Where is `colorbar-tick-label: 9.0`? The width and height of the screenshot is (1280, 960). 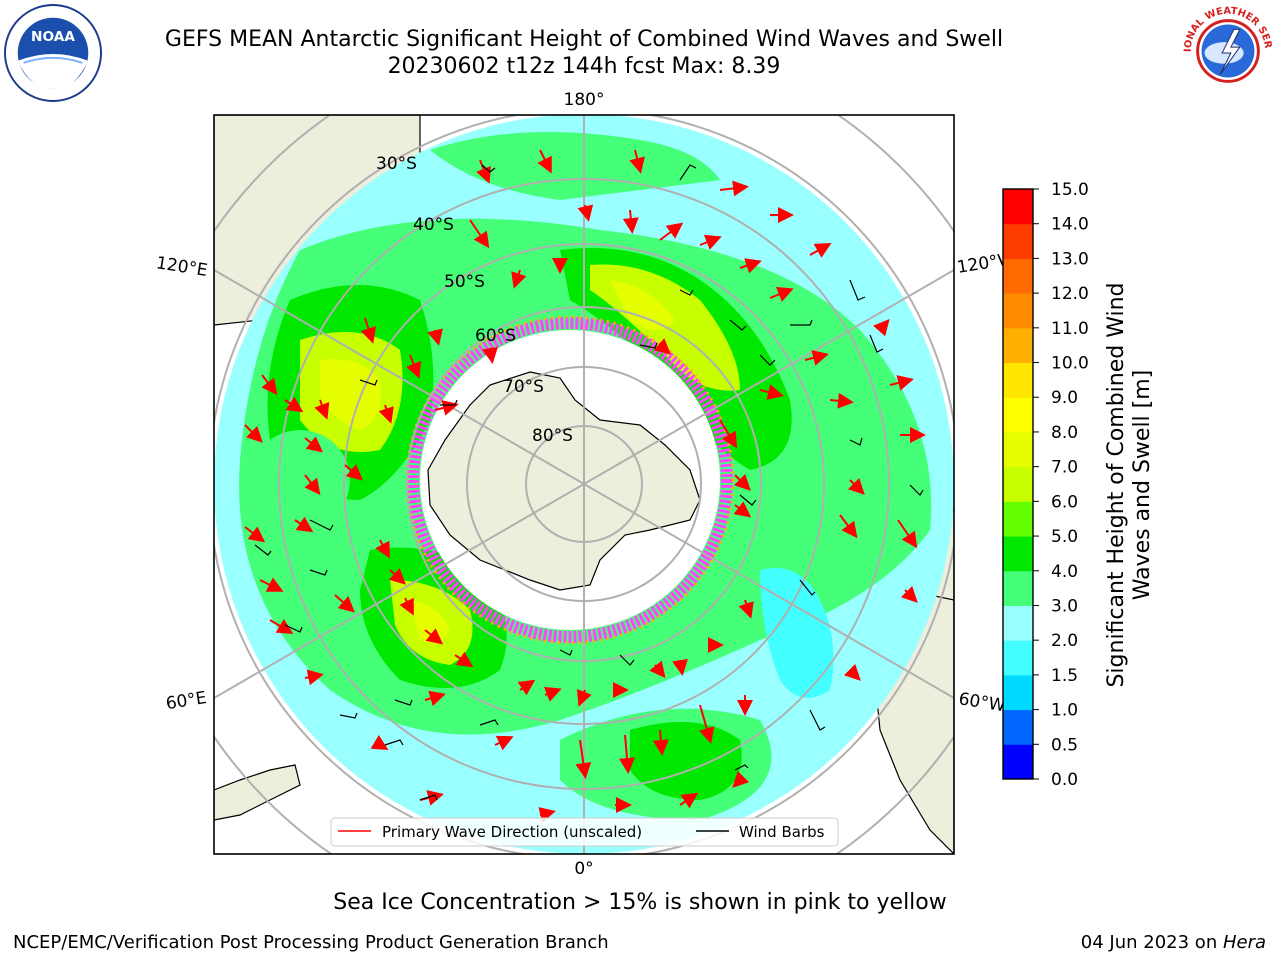 colorbar-tick-label: 9.0 is located at coordinates (1064, 398).